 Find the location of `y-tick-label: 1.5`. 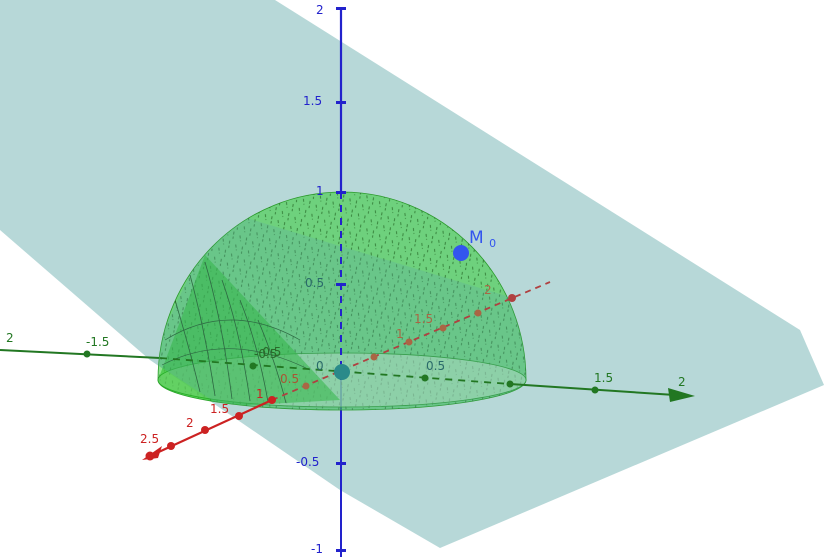

y-tick-label: 1.5 is located at coordinates (603, 378).